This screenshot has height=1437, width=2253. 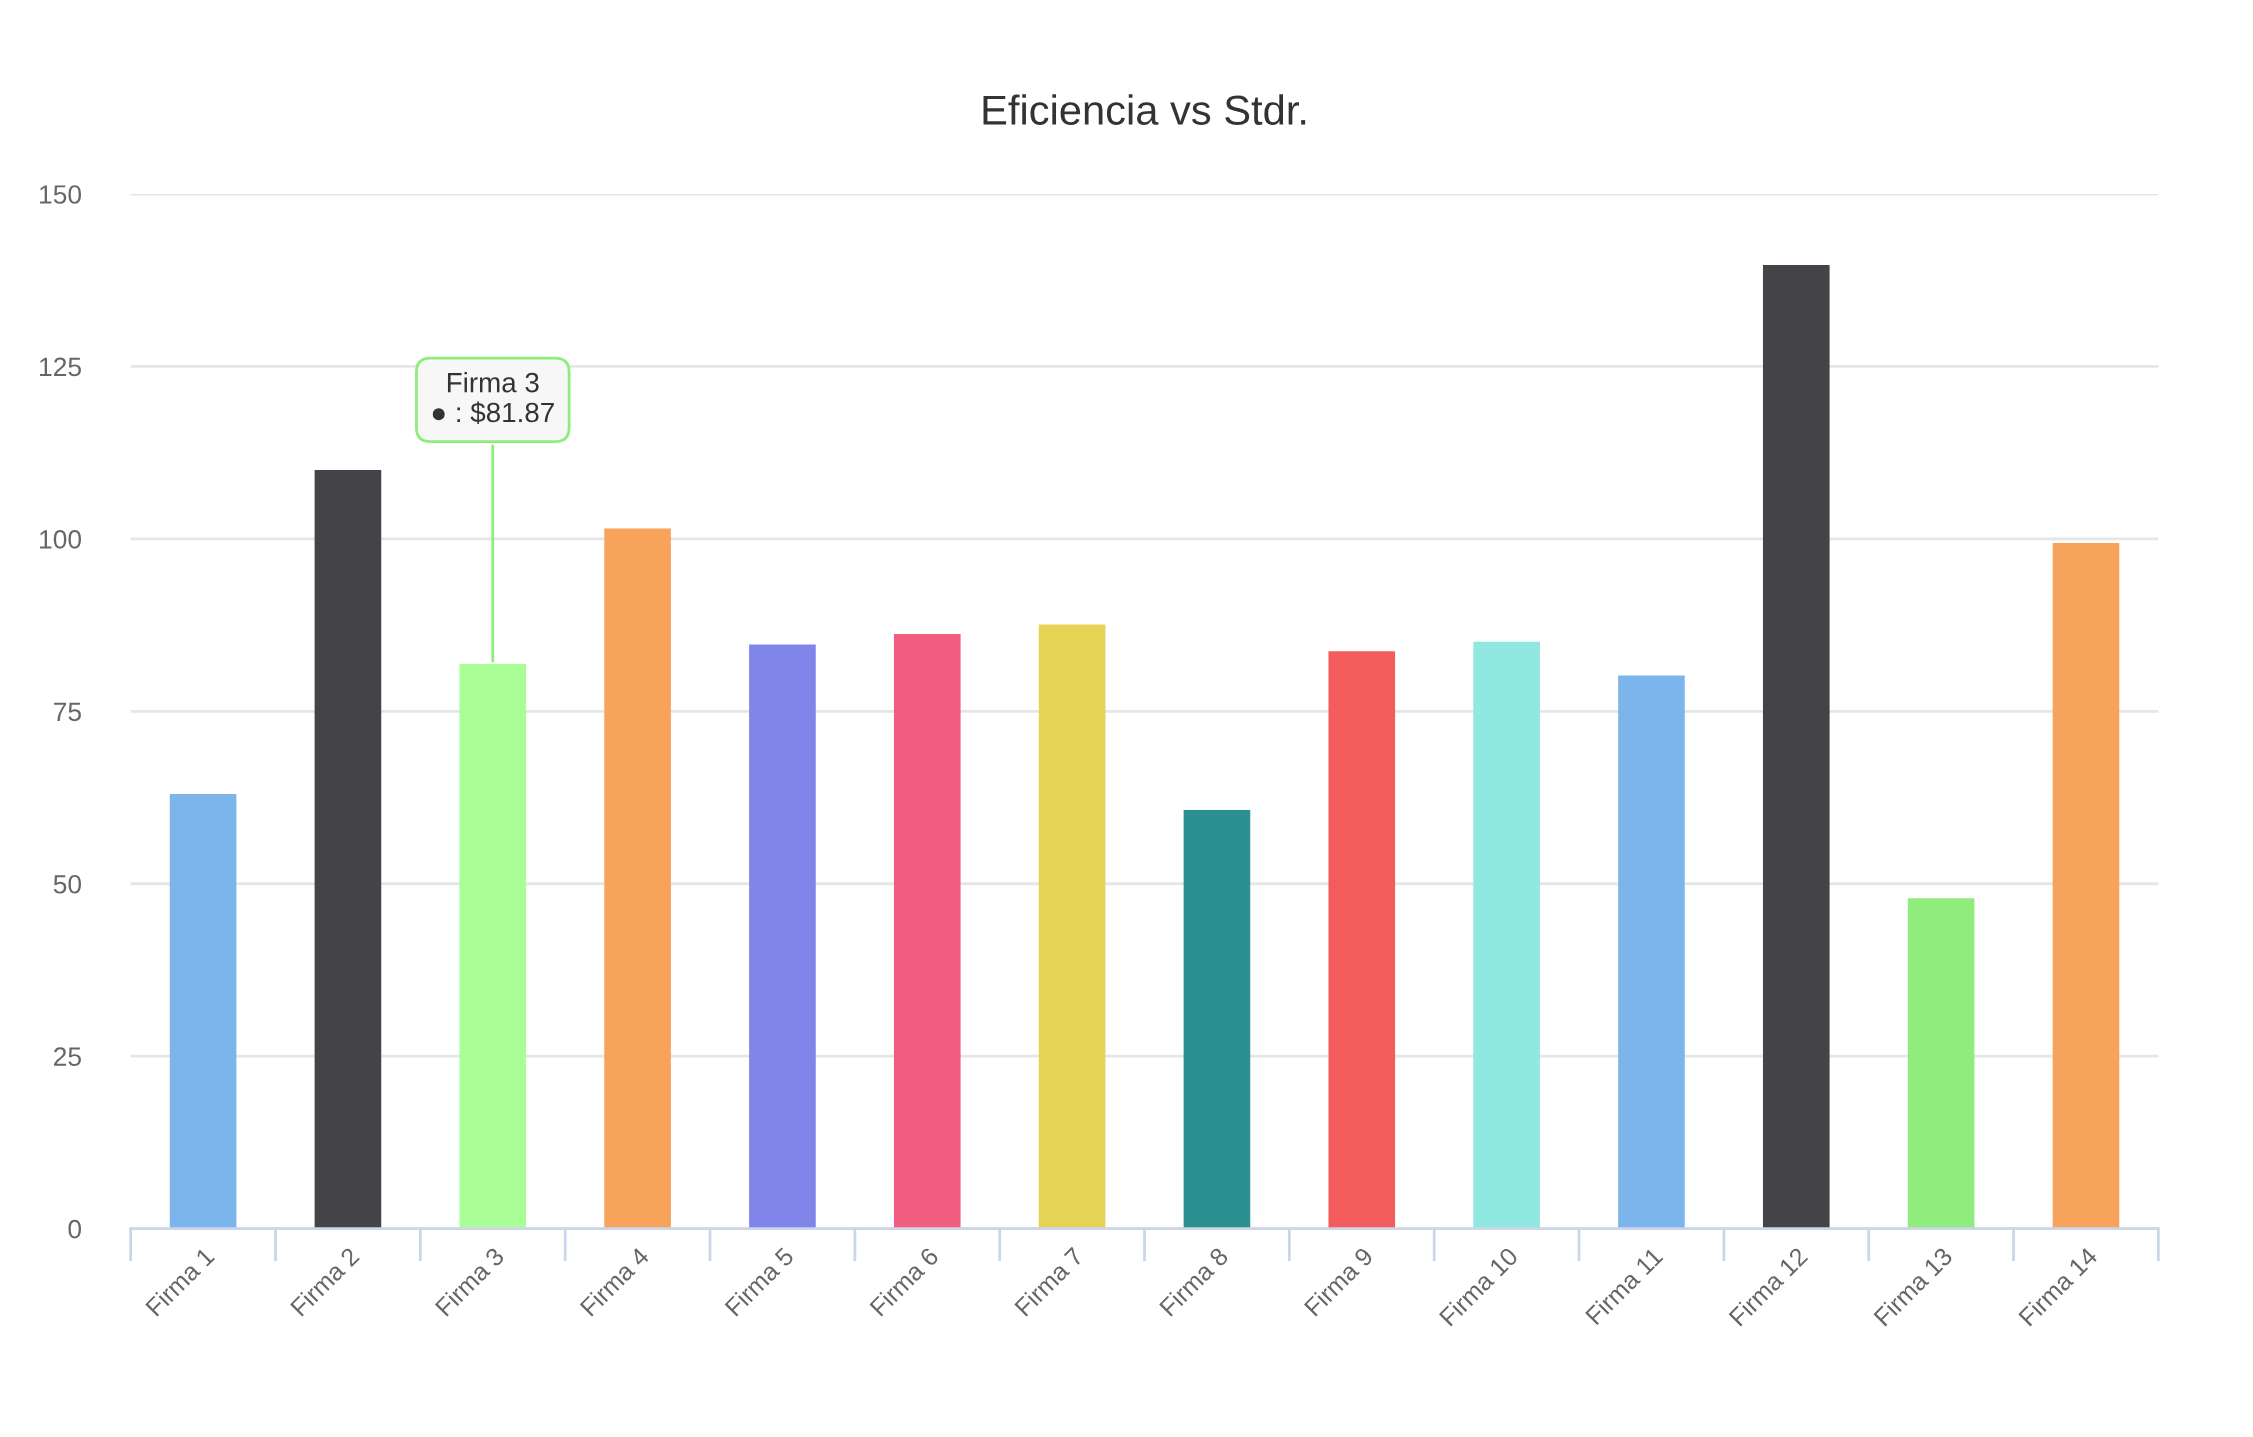 I want to click on annotation: Firma 3 ● : $81.87, so click(x=493, y=398).